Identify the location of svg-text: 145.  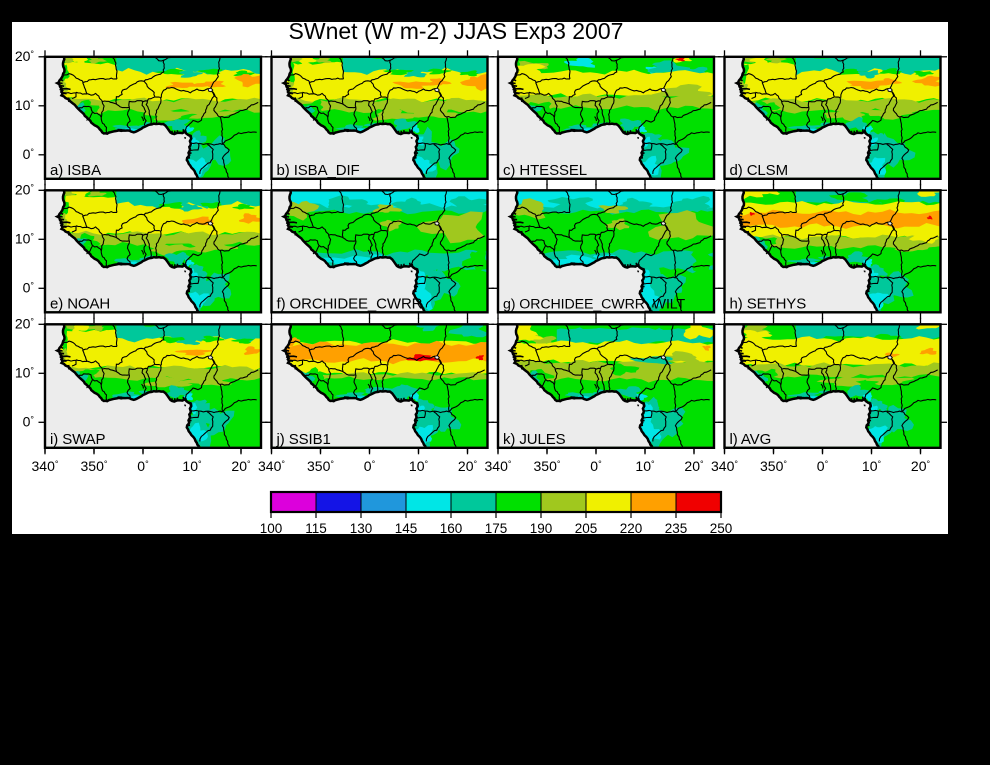
(406, 528).